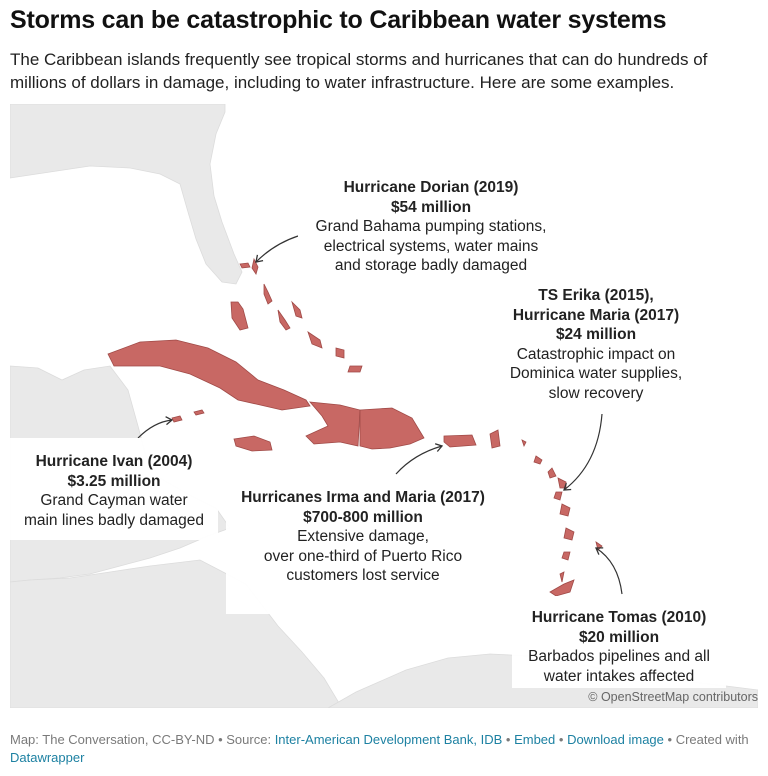 The image size is (768, 776). I want to click on map-credit: Map: The Conversation, CC-BY-ND, so click(112, 739).